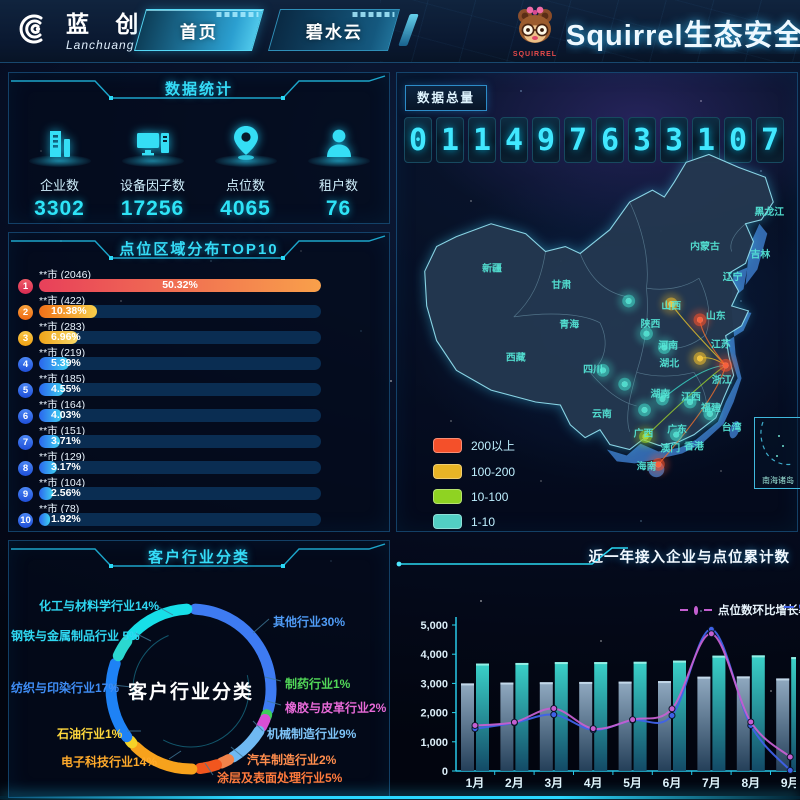  Describe the element at coordinates (683, 36) in the screenshot. I see `app-title: Squirrel生态安全云平台` at that location.